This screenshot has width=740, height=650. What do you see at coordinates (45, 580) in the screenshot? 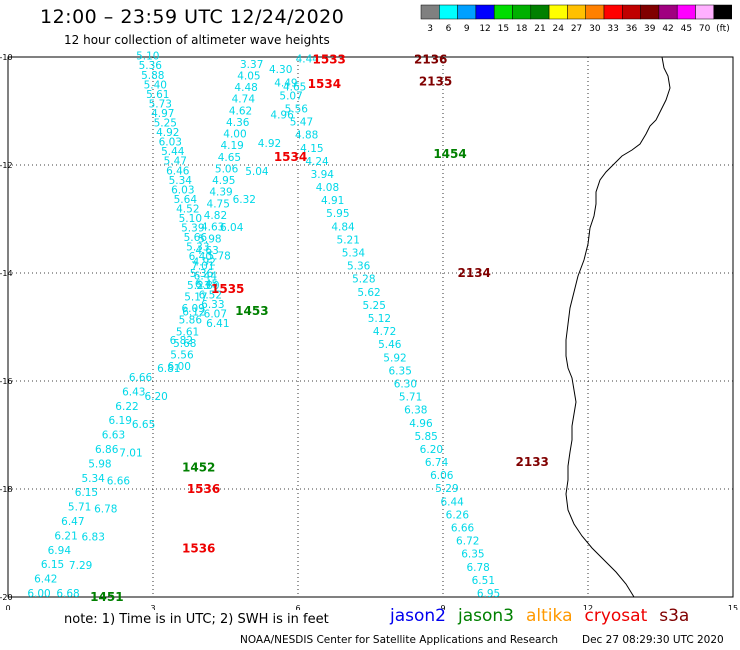
I see `wave-height-value: 6.42` at bounding box center [45, 580].